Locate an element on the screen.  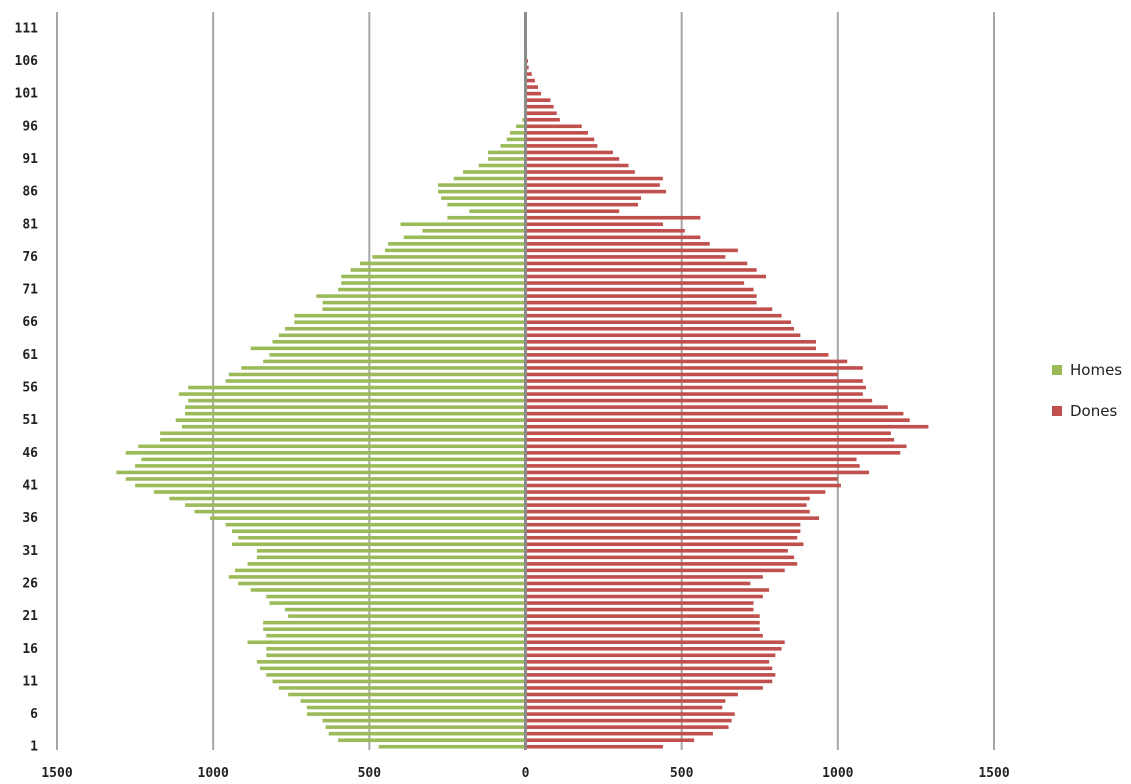
y-tick-label: 101 is located at coordinates (27, 94).